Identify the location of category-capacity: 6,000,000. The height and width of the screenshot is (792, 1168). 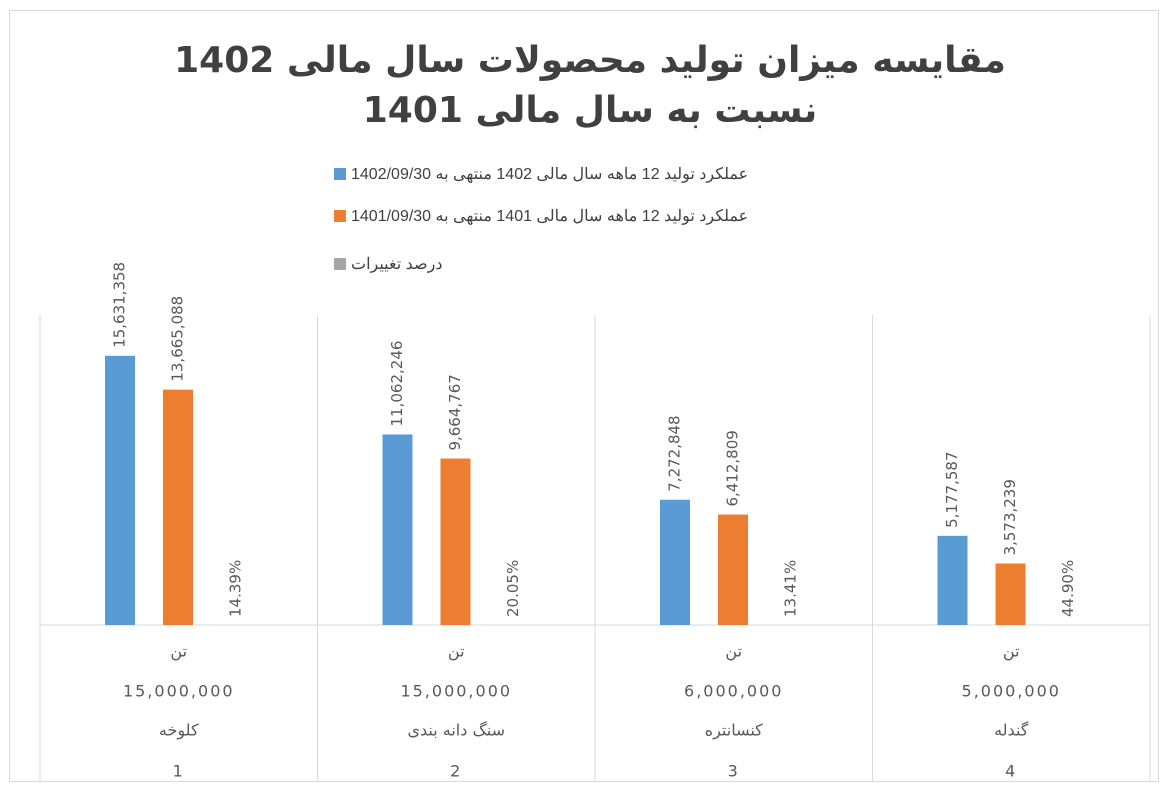
(733, 691).